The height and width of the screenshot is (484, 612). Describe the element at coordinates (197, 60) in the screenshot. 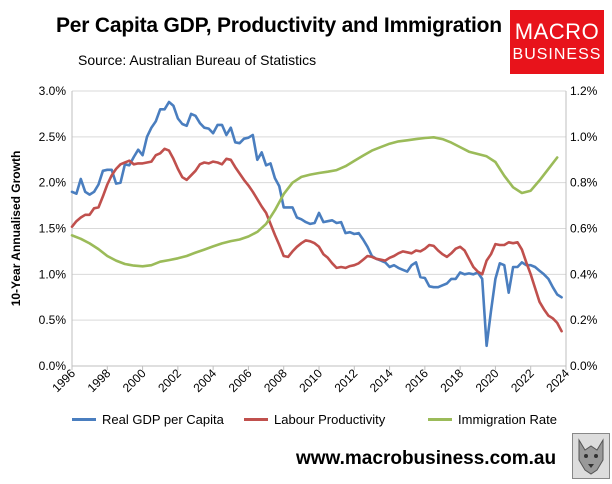

I see `chart-subtitle: Source: Australian Bureau of Statistics` at that location.